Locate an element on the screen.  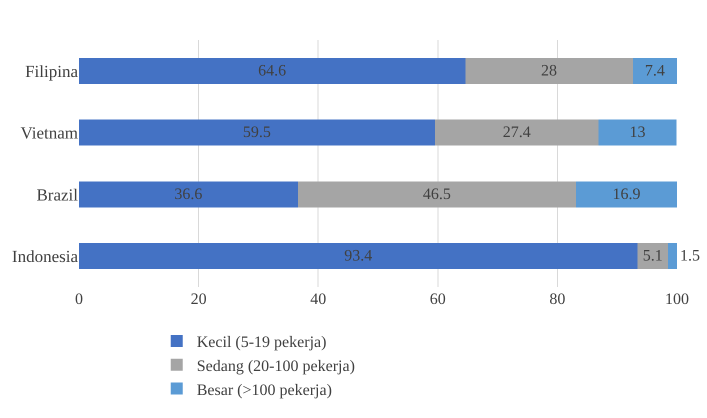
data-label: 46.5 is located at coordinates (436, 194).